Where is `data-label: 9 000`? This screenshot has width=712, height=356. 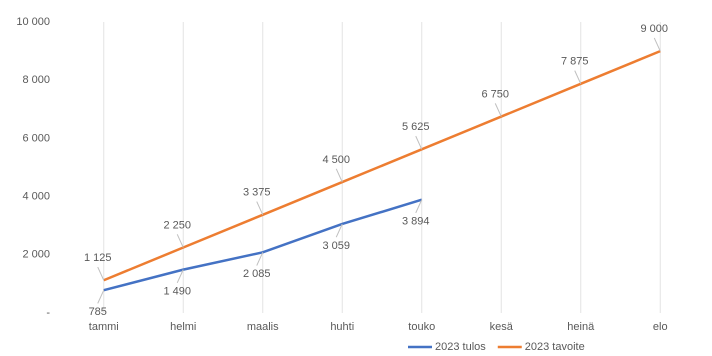
data-label: 9 000 is located at coordinates (654, 29).